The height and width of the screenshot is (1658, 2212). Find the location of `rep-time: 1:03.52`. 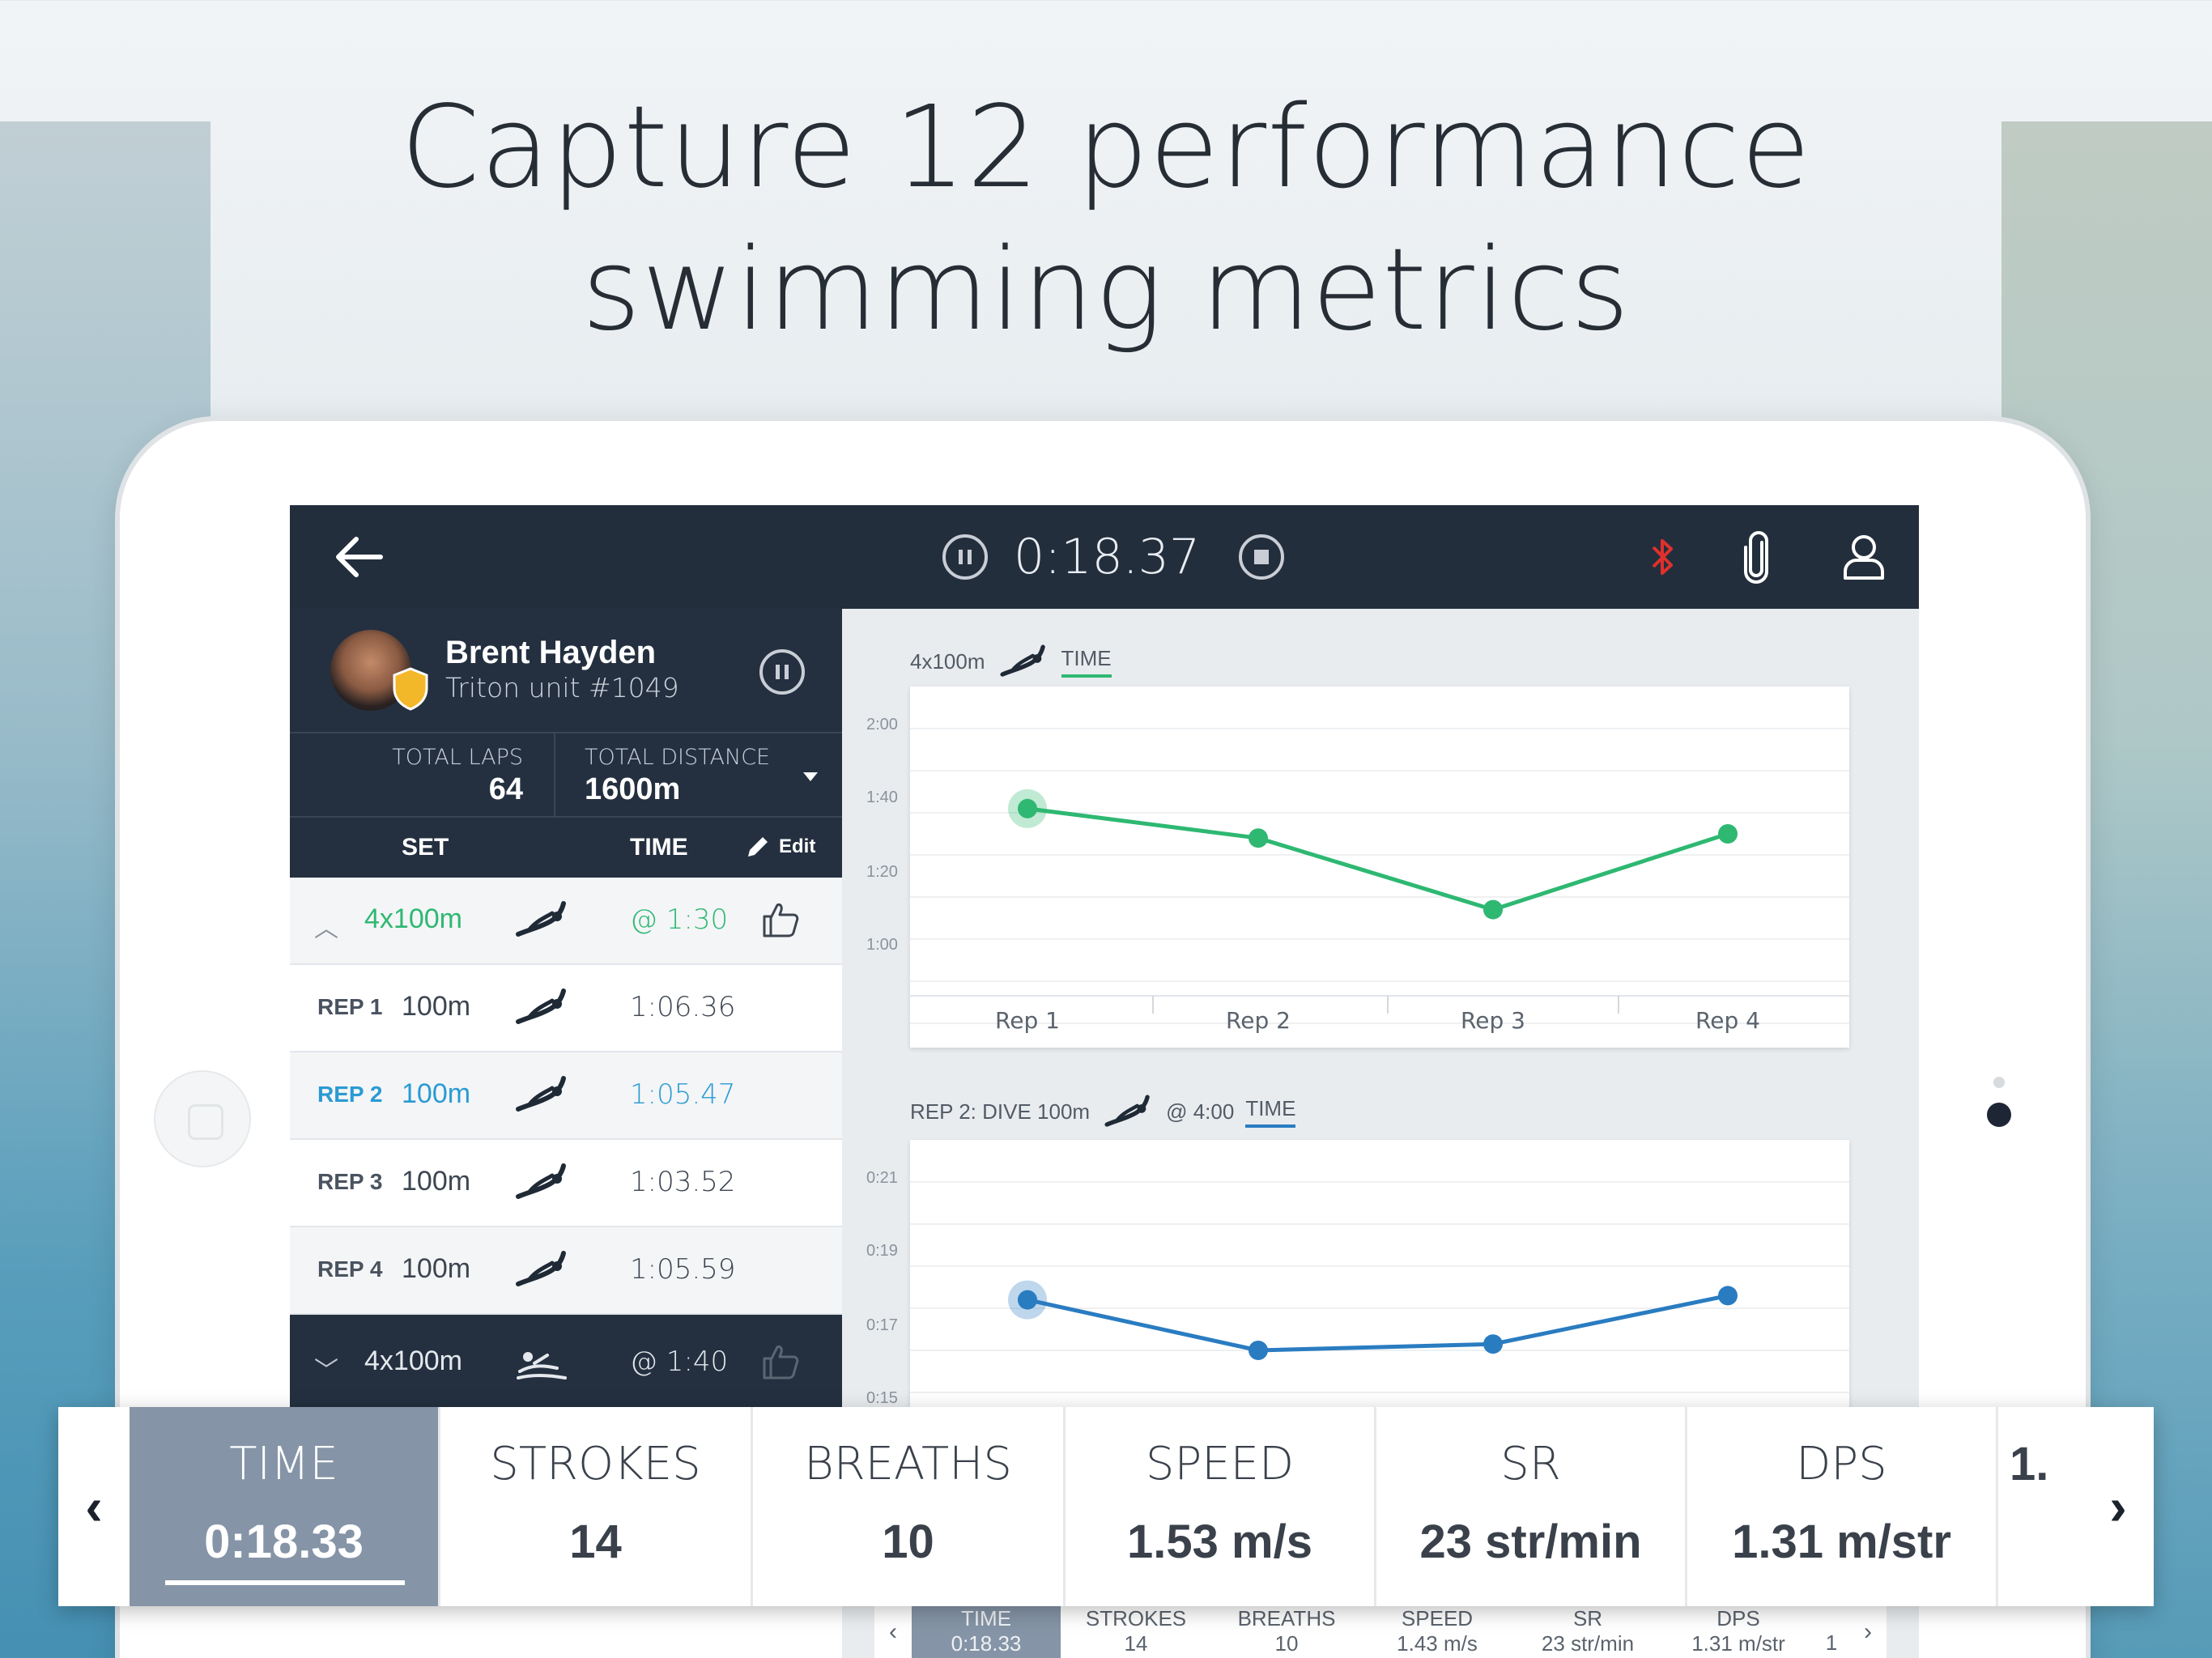

rep-time: 1:03.52 is located at coordinates (683, 1182).